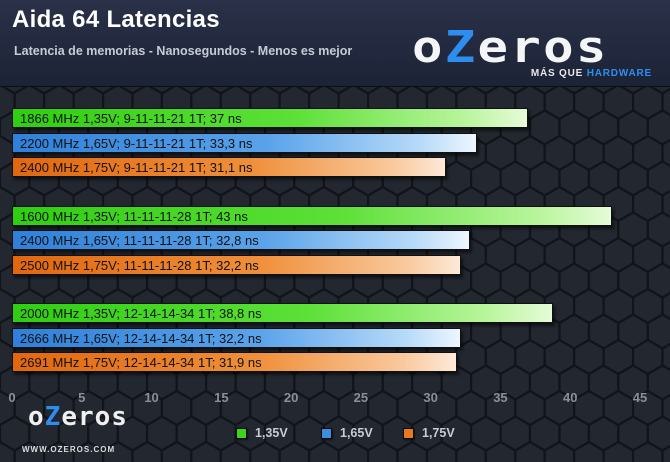  Describe the element at coordinates (461, 47) in the screenshot. I see `logo-text-z: Z` at that location.